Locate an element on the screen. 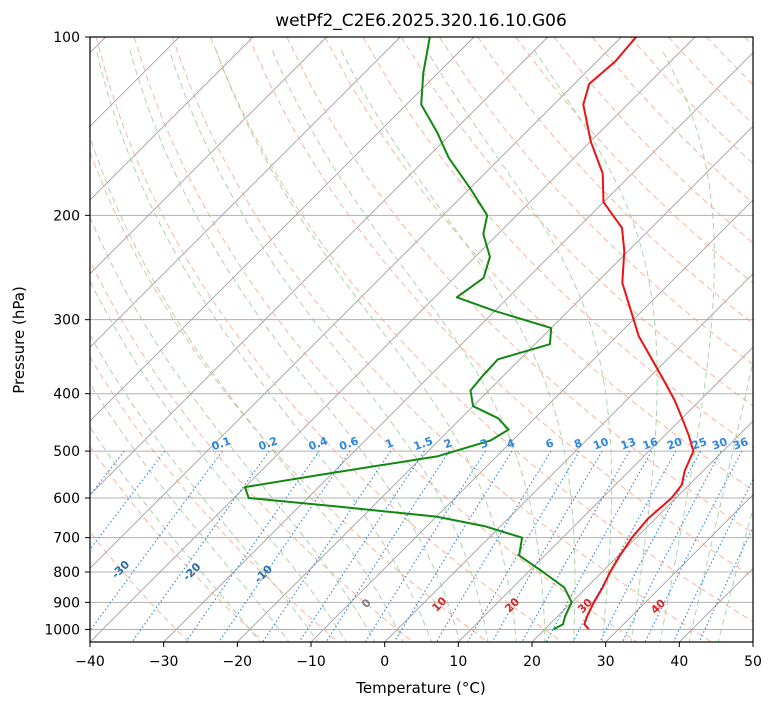 This screenshot has height=708, width=775. y-tick-label: 100 is located at coordinates (66, 38).